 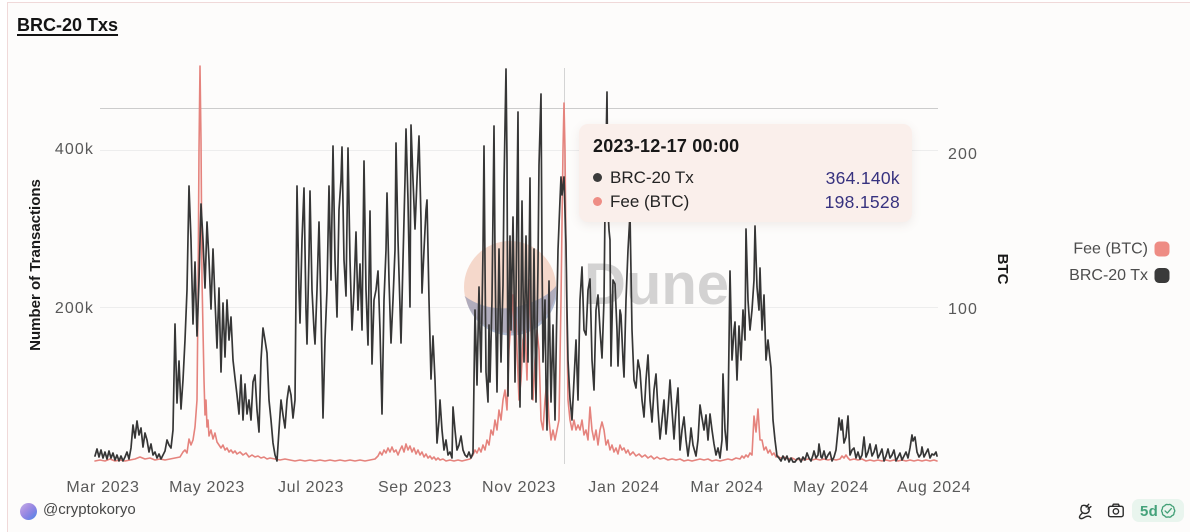 What do you see at coordinates (623, 487) in the screenshot?
I see `svg-text: Jan 2024` at bounding box center [623, 487].